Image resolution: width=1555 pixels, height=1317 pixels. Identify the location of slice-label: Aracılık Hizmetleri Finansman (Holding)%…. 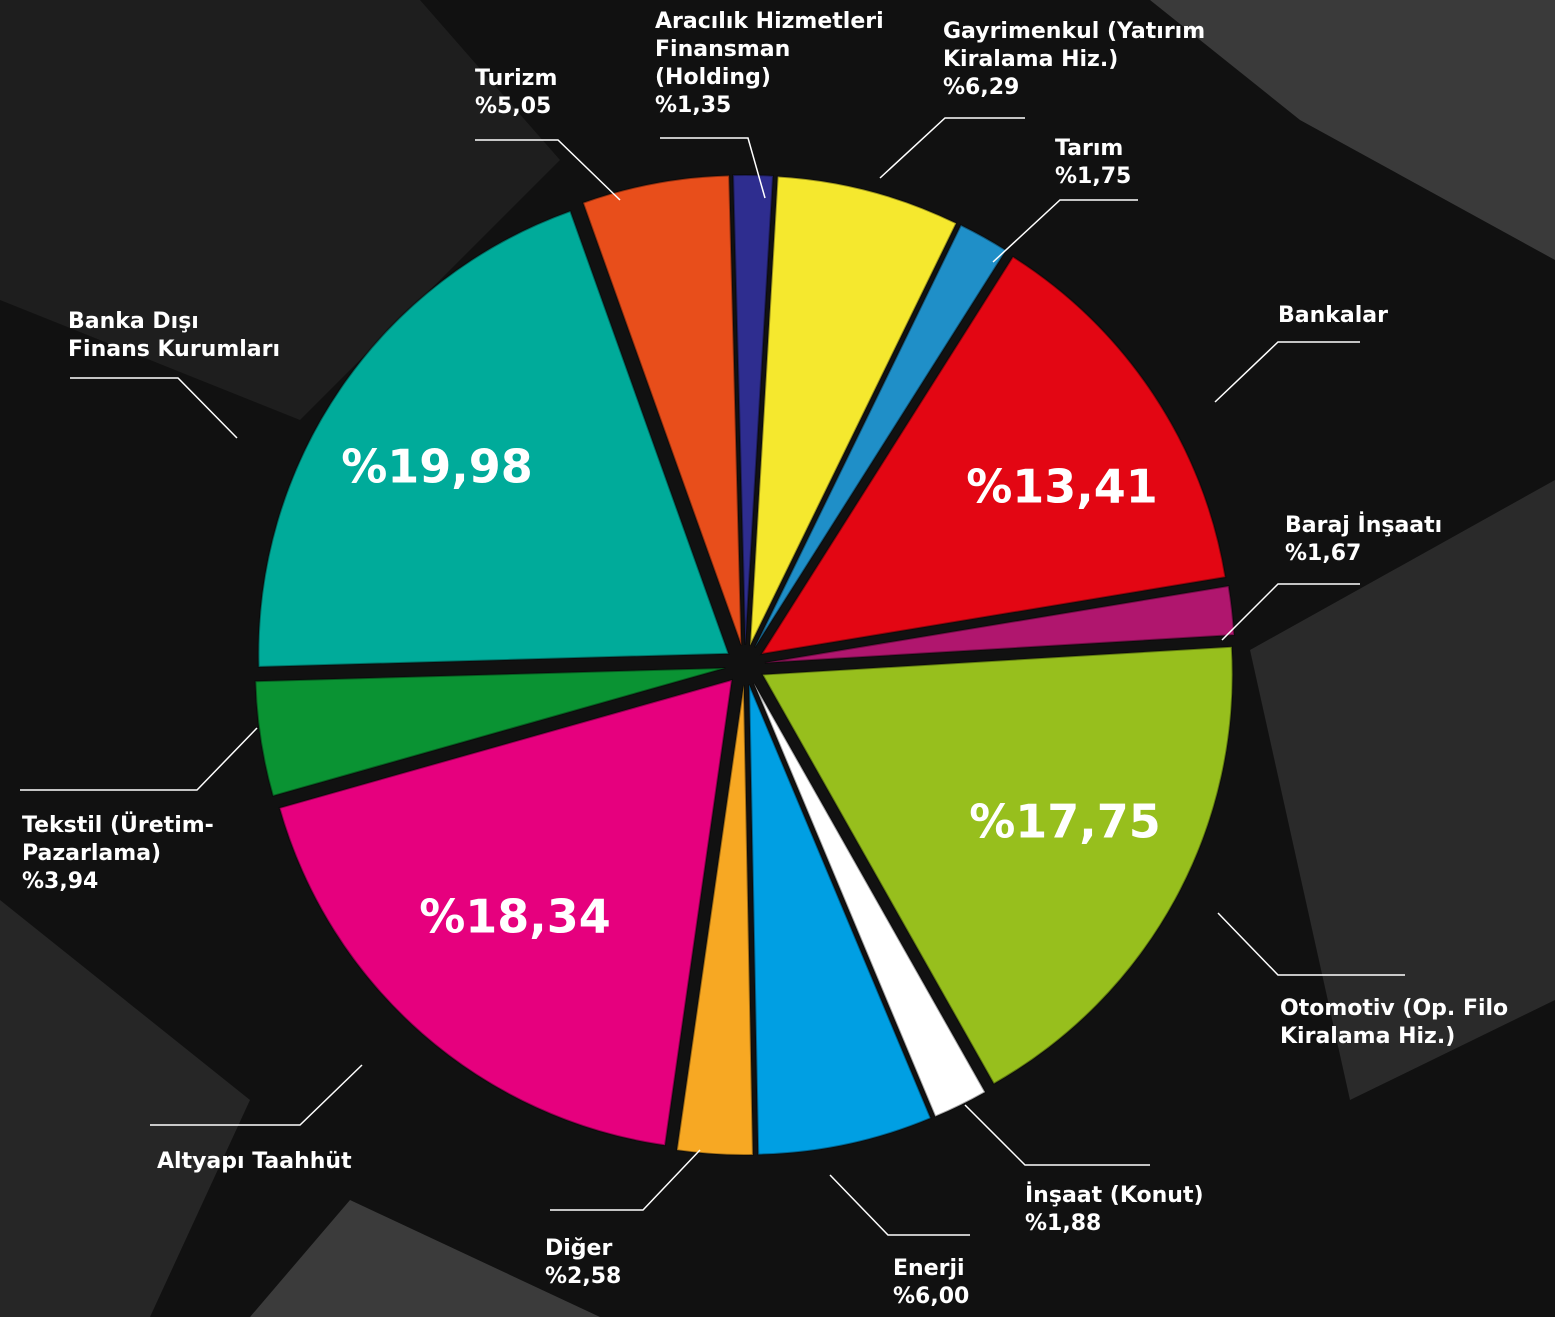
(769, 64).